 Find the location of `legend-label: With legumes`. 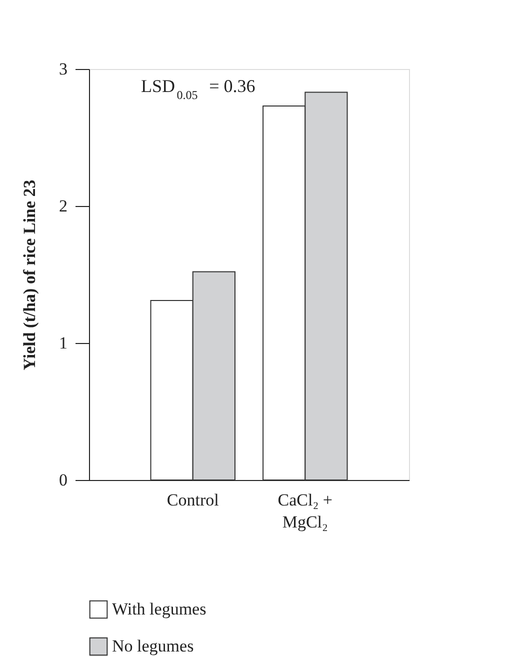

legend-label: With legumes is located at coordinates (159, 609).